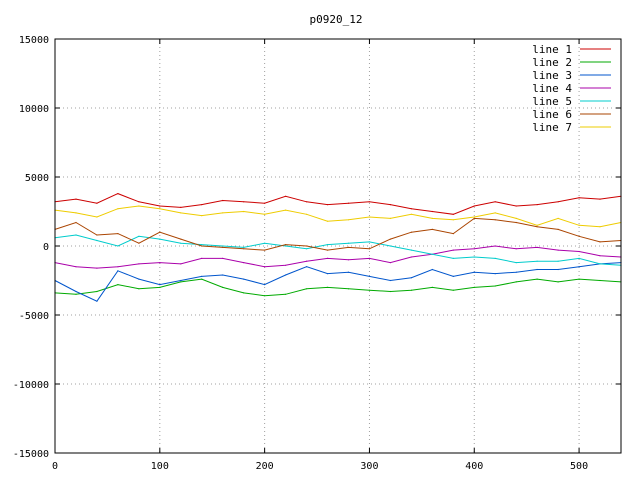 The width and height of the screenshot is (640, 480). I want to click on x-tick-label: 300, so click(369, 466).